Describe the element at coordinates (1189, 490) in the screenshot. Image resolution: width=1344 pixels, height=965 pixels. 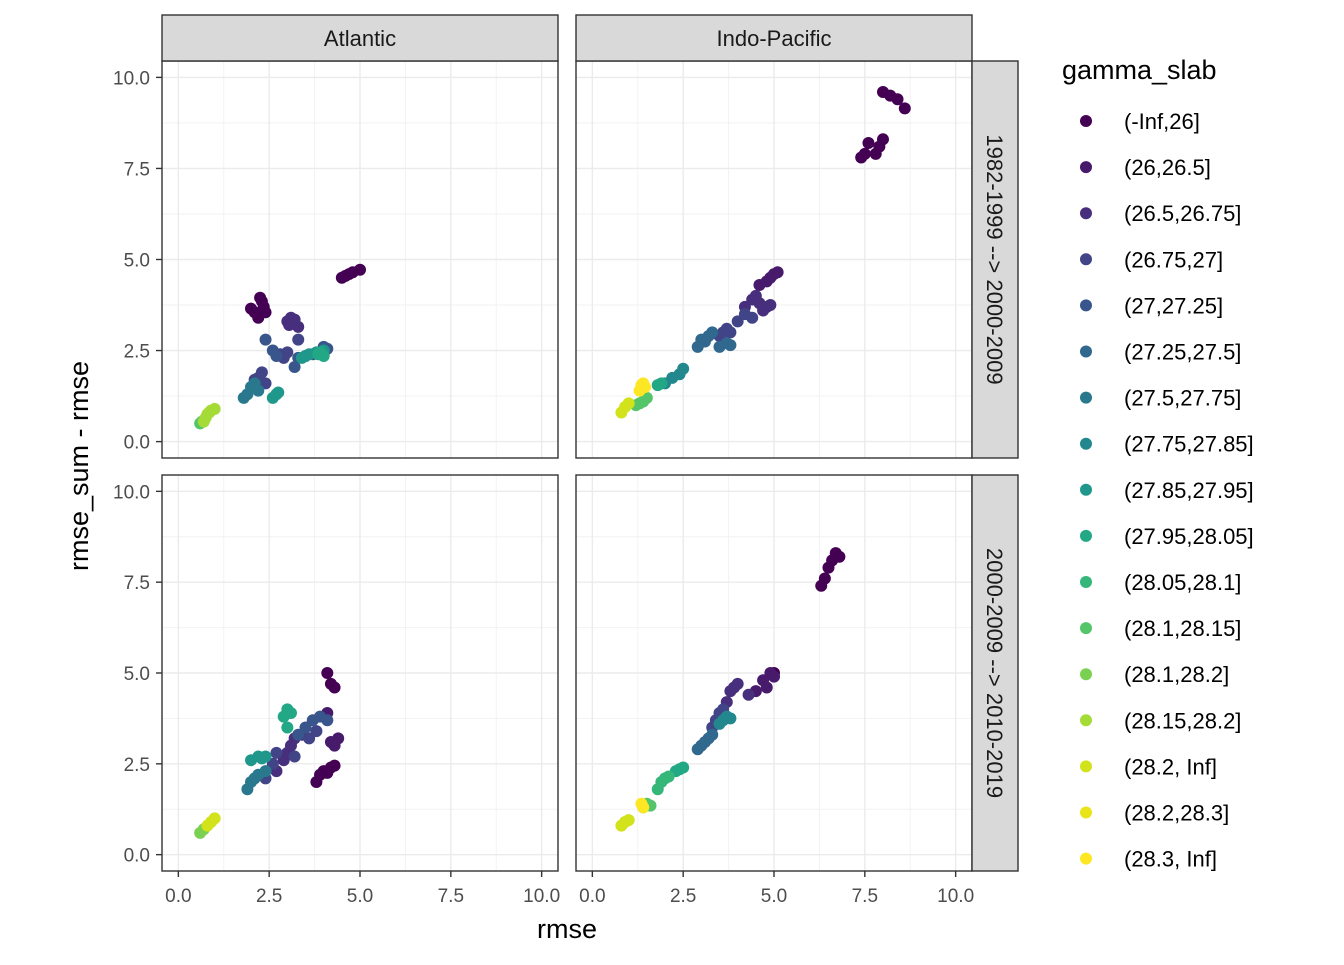
I see `legend-label: (27.85,27.95]` at that location.